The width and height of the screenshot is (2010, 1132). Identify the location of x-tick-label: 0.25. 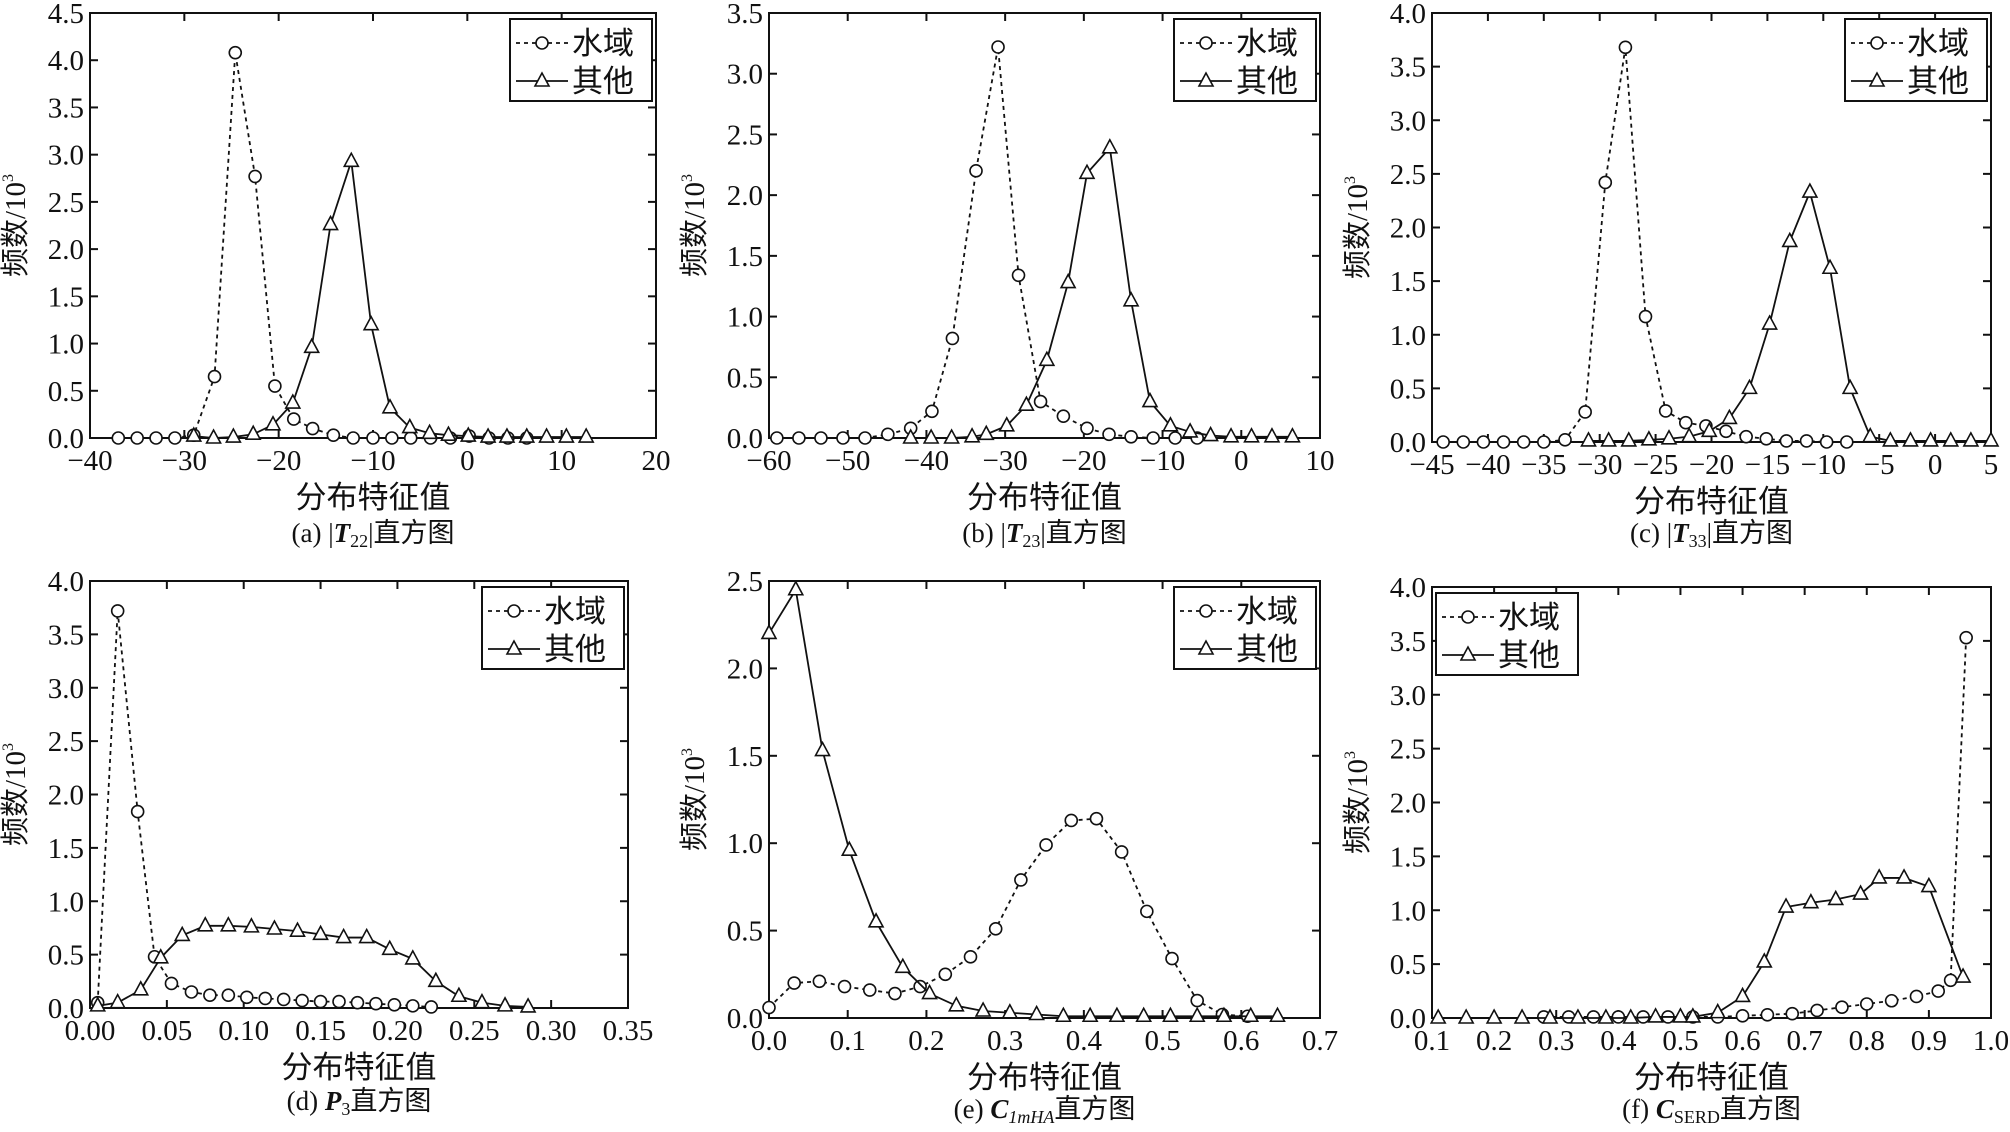
(474, 1031).